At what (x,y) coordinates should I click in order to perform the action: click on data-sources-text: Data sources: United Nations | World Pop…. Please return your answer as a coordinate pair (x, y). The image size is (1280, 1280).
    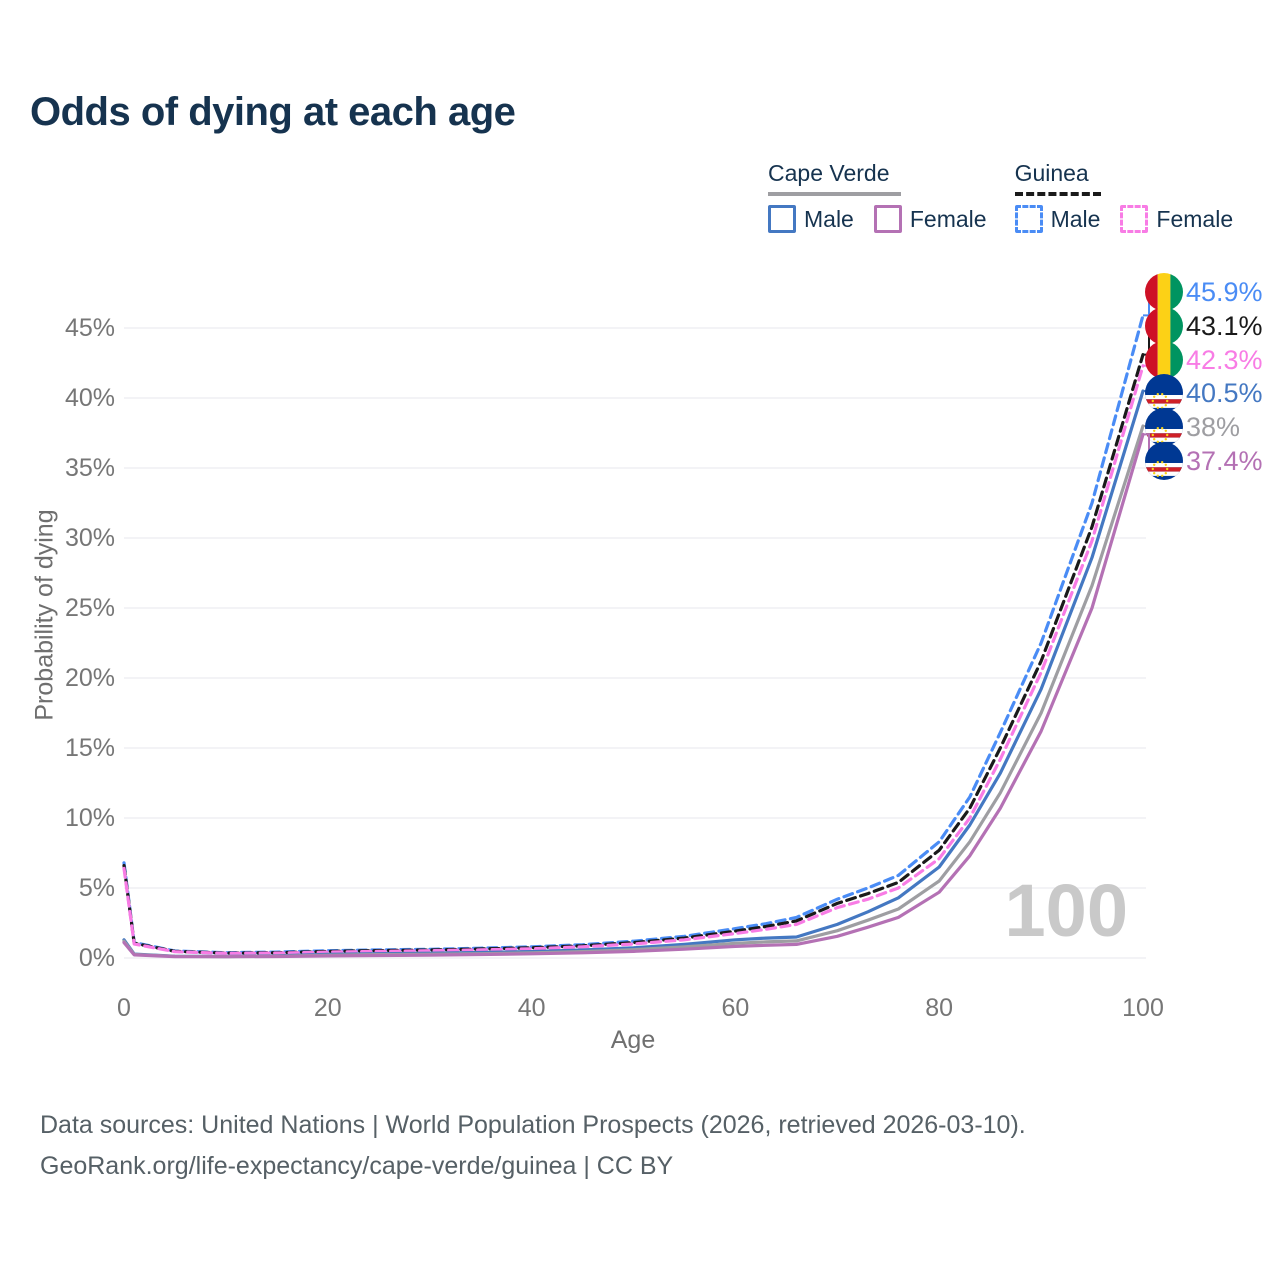
    Looking at the image, I should click on (533, 1125).